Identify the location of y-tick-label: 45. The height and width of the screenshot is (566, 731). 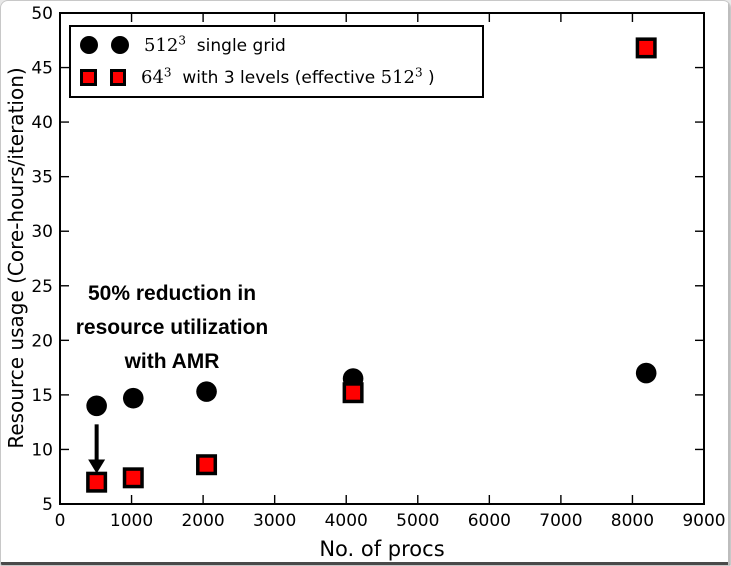
(42, 69).